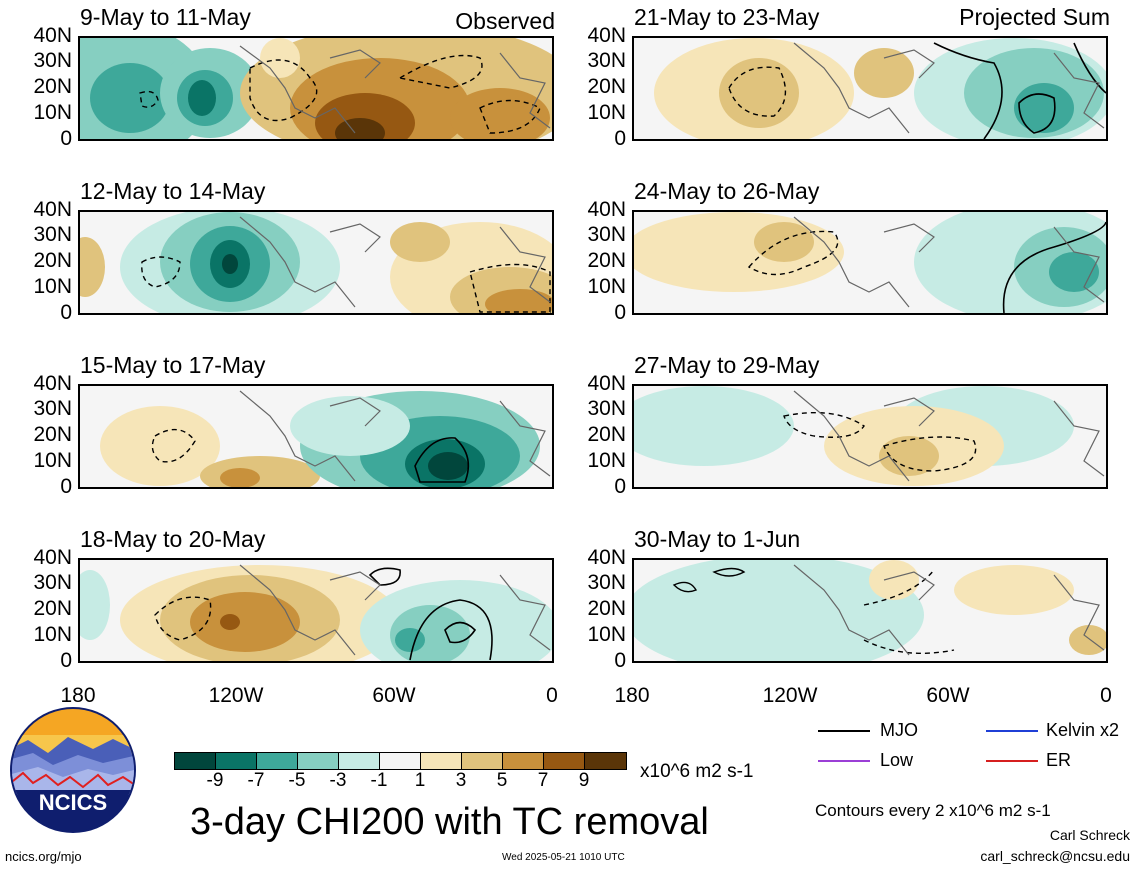  What do you see at coordinates (1089, 835) in the screenshot?
I see `author-name: Carl Schreck` at bounding box center [1089, 835].